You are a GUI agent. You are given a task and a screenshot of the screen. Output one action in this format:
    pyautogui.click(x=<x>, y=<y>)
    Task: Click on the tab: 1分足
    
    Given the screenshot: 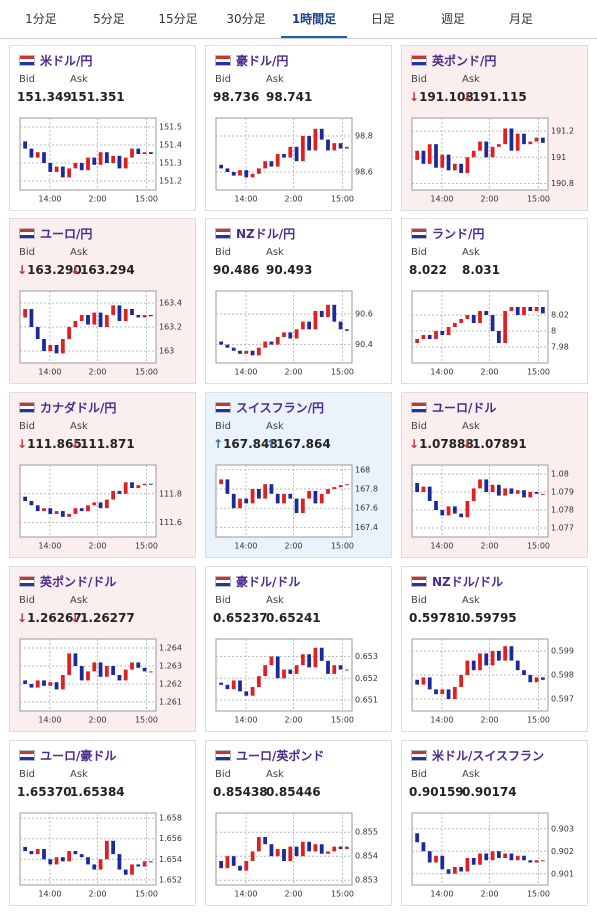 What is the action you would take?
    pyautogui.click(x=41, y=19)
    